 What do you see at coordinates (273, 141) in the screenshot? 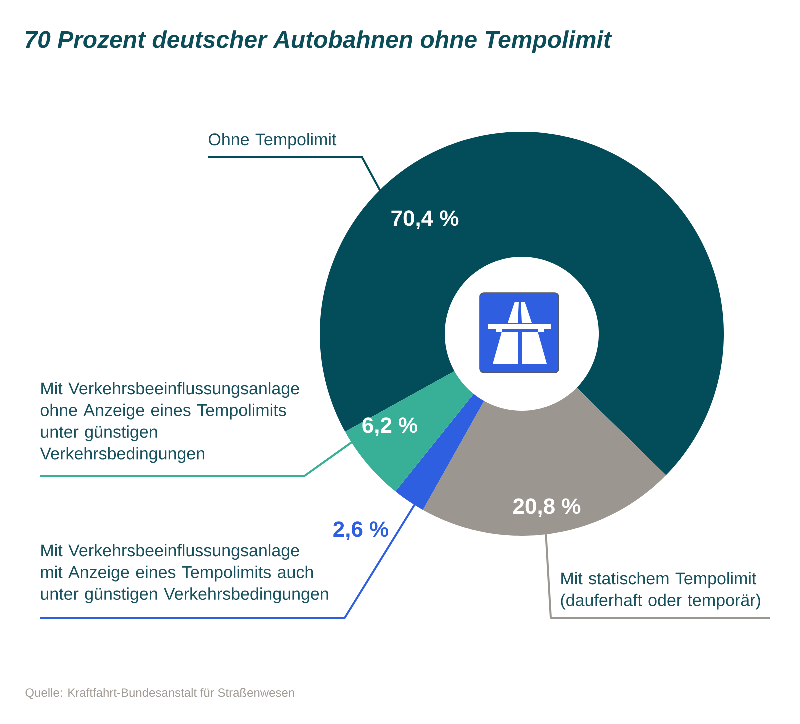
I see `slice-label: Ohne Tempolimit` at bounding box center [273, 141].